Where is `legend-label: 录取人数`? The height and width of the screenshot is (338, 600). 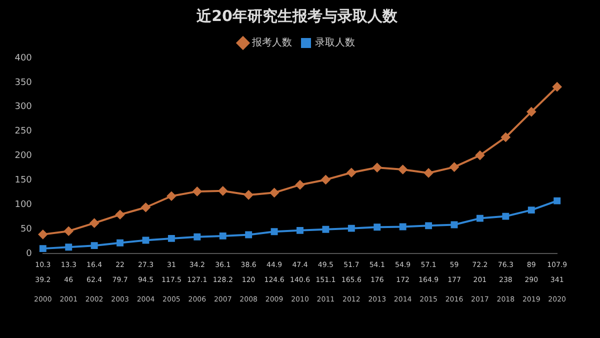
legend-label: 录取人数 is located at coordinates (335, 43).